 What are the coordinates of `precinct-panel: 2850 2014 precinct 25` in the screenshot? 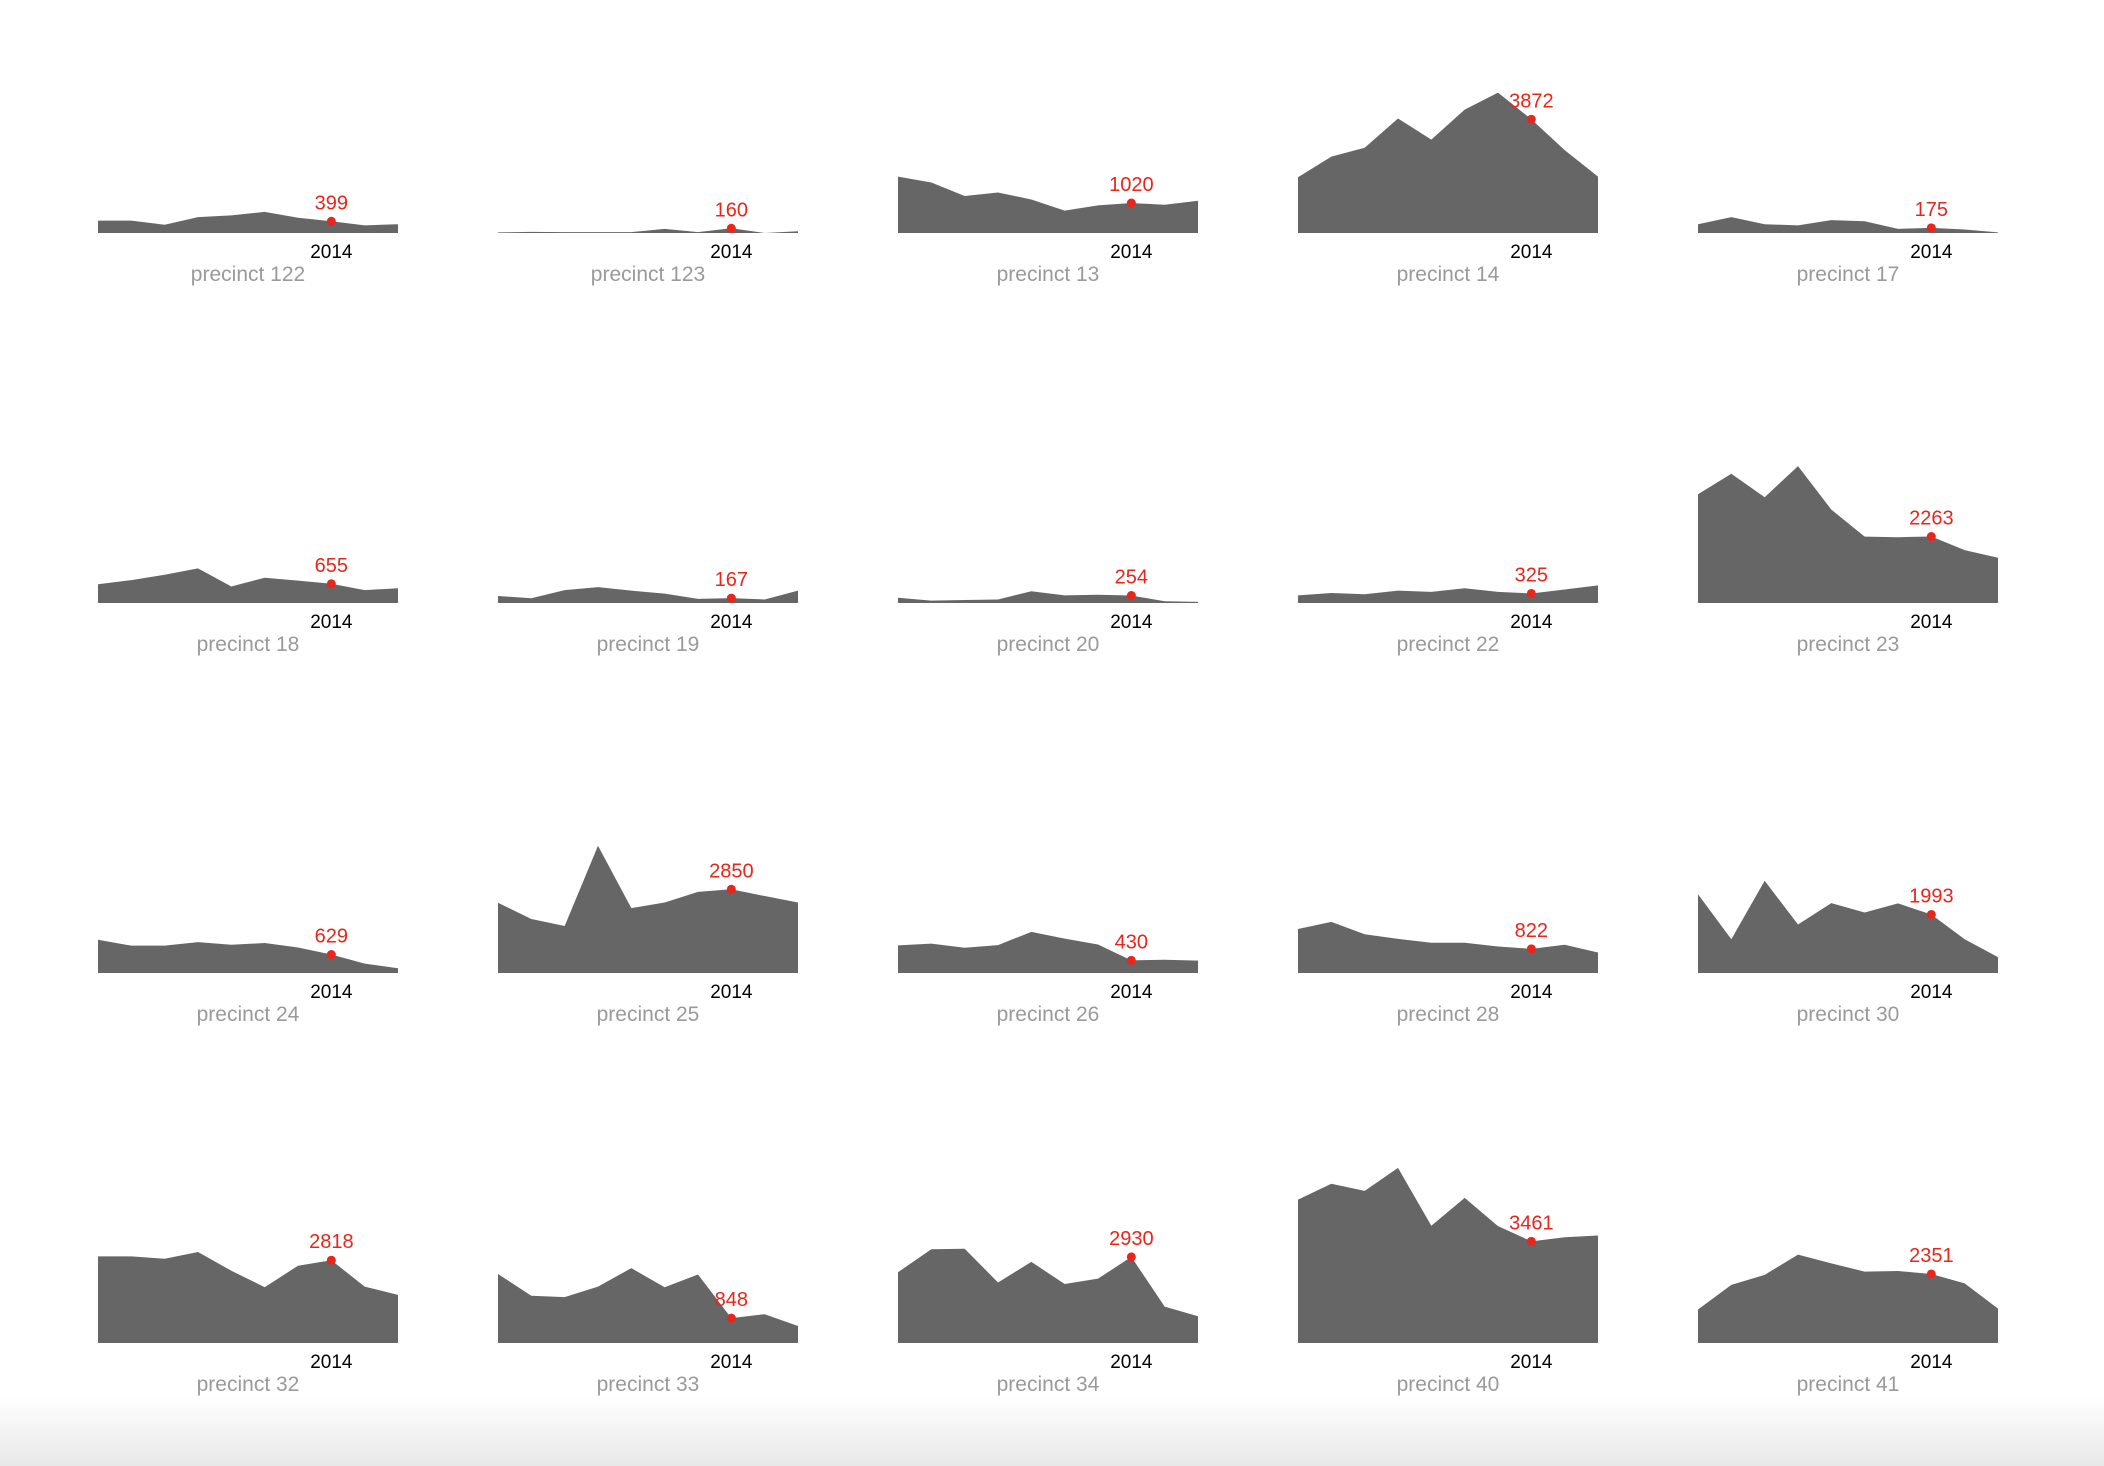 It's located at (648, 918).